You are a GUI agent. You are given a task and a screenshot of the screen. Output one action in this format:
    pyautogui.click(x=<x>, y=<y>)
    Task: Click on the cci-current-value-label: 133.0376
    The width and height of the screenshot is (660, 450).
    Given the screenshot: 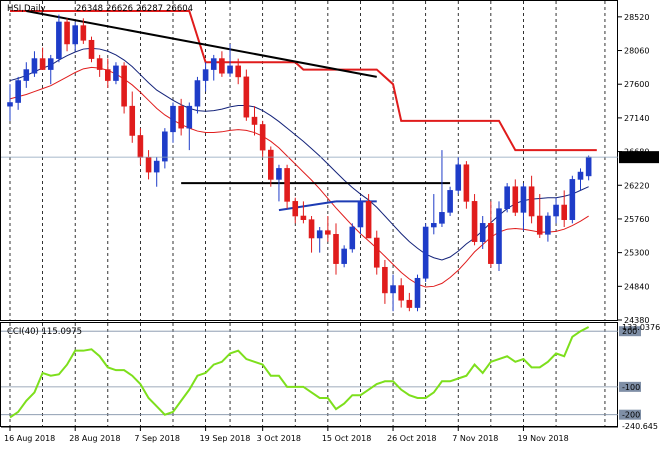 What is the action you would take?
    pyautogui.click(x=641, y=327)
    